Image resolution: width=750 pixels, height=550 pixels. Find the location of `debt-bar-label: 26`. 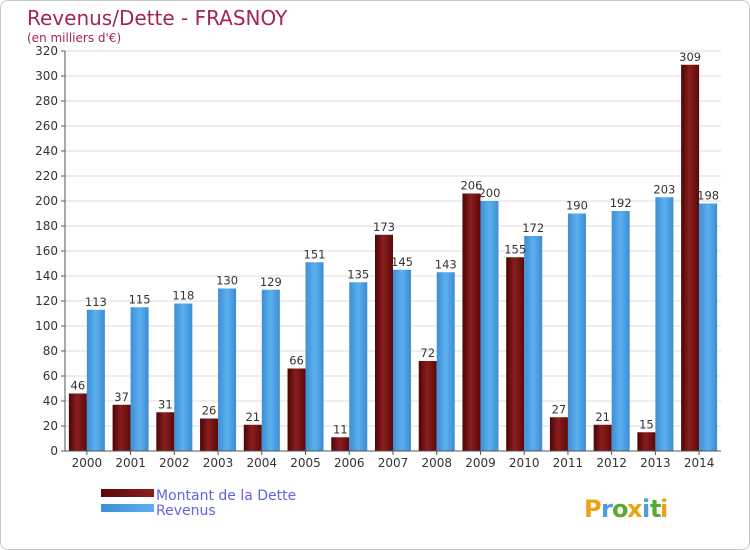

debt-bar-label: 26 is located at coordinates (209, 411).